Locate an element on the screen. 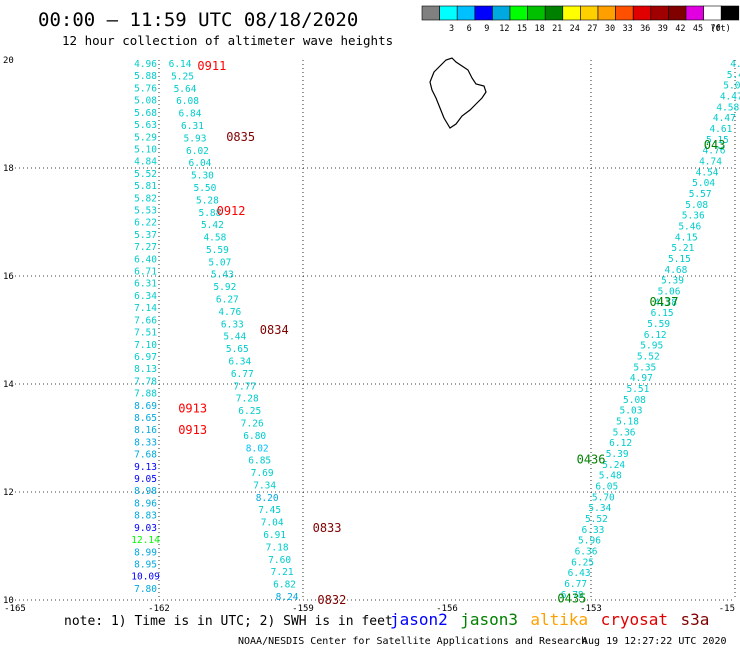 The width and height of the screenshot is (740, 650). pass-time-label: 0913 is located at coordinates (192, 408).